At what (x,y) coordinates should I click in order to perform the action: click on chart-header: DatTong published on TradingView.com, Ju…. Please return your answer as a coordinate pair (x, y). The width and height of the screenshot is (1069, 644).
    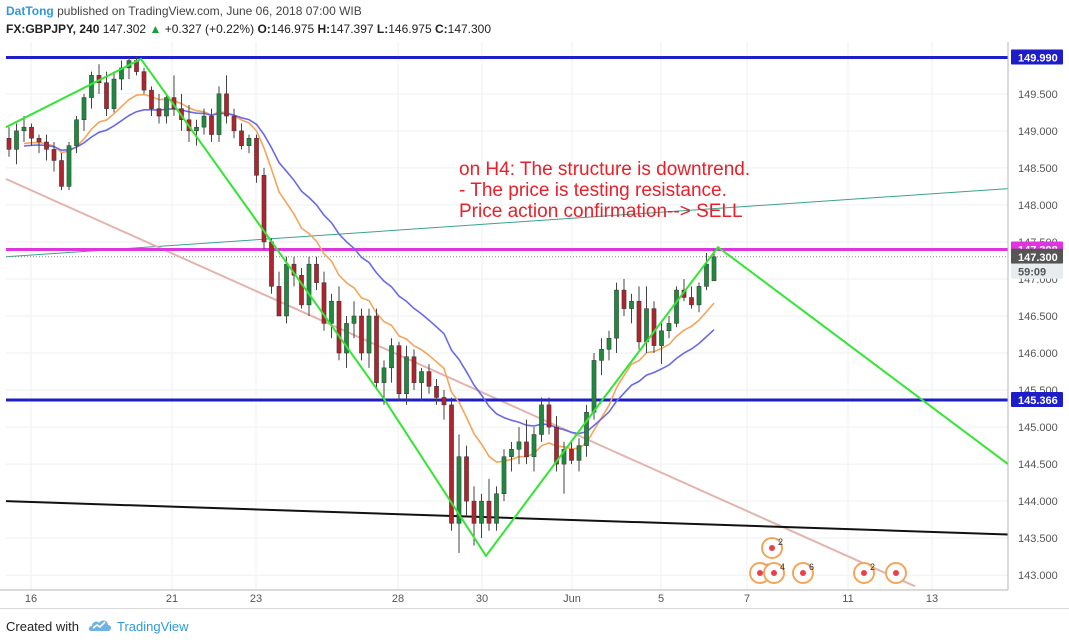
    Looking at the image, I should click on (534, 21).